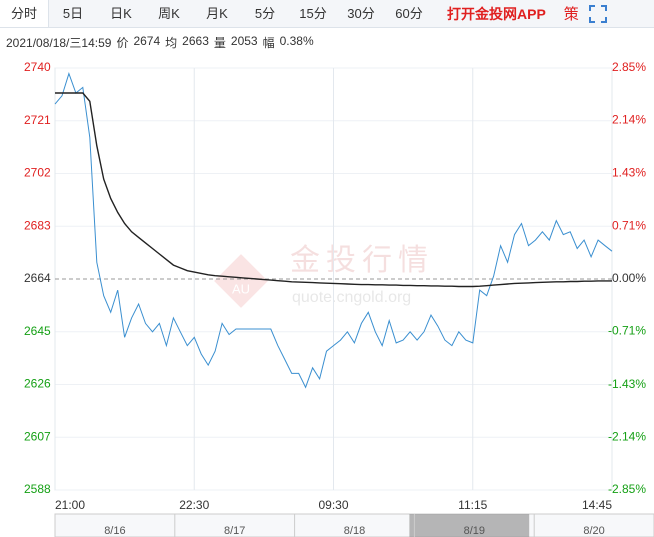  Describe the element at coordinates (265, 13) in the screenshot. I see `tab: 5分` at that location.